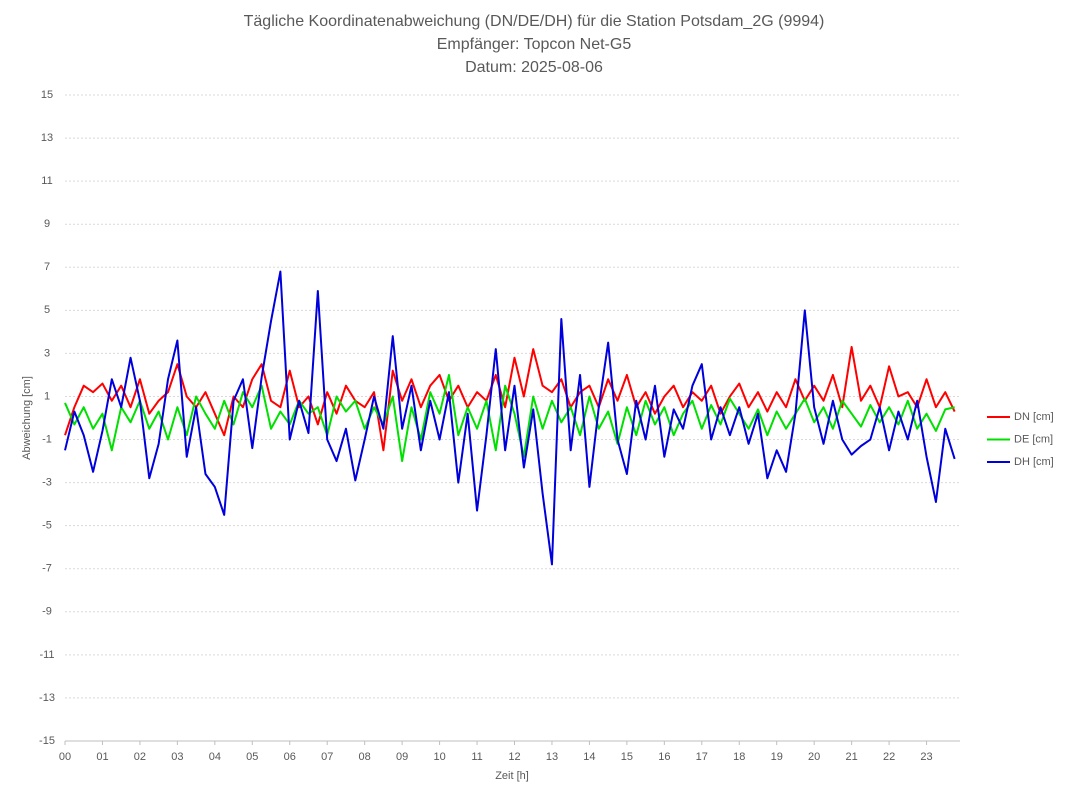  Describe the element at coordinates (1033, 439) in the screenshot. I see `legend-label: DE [cm]` at that location.